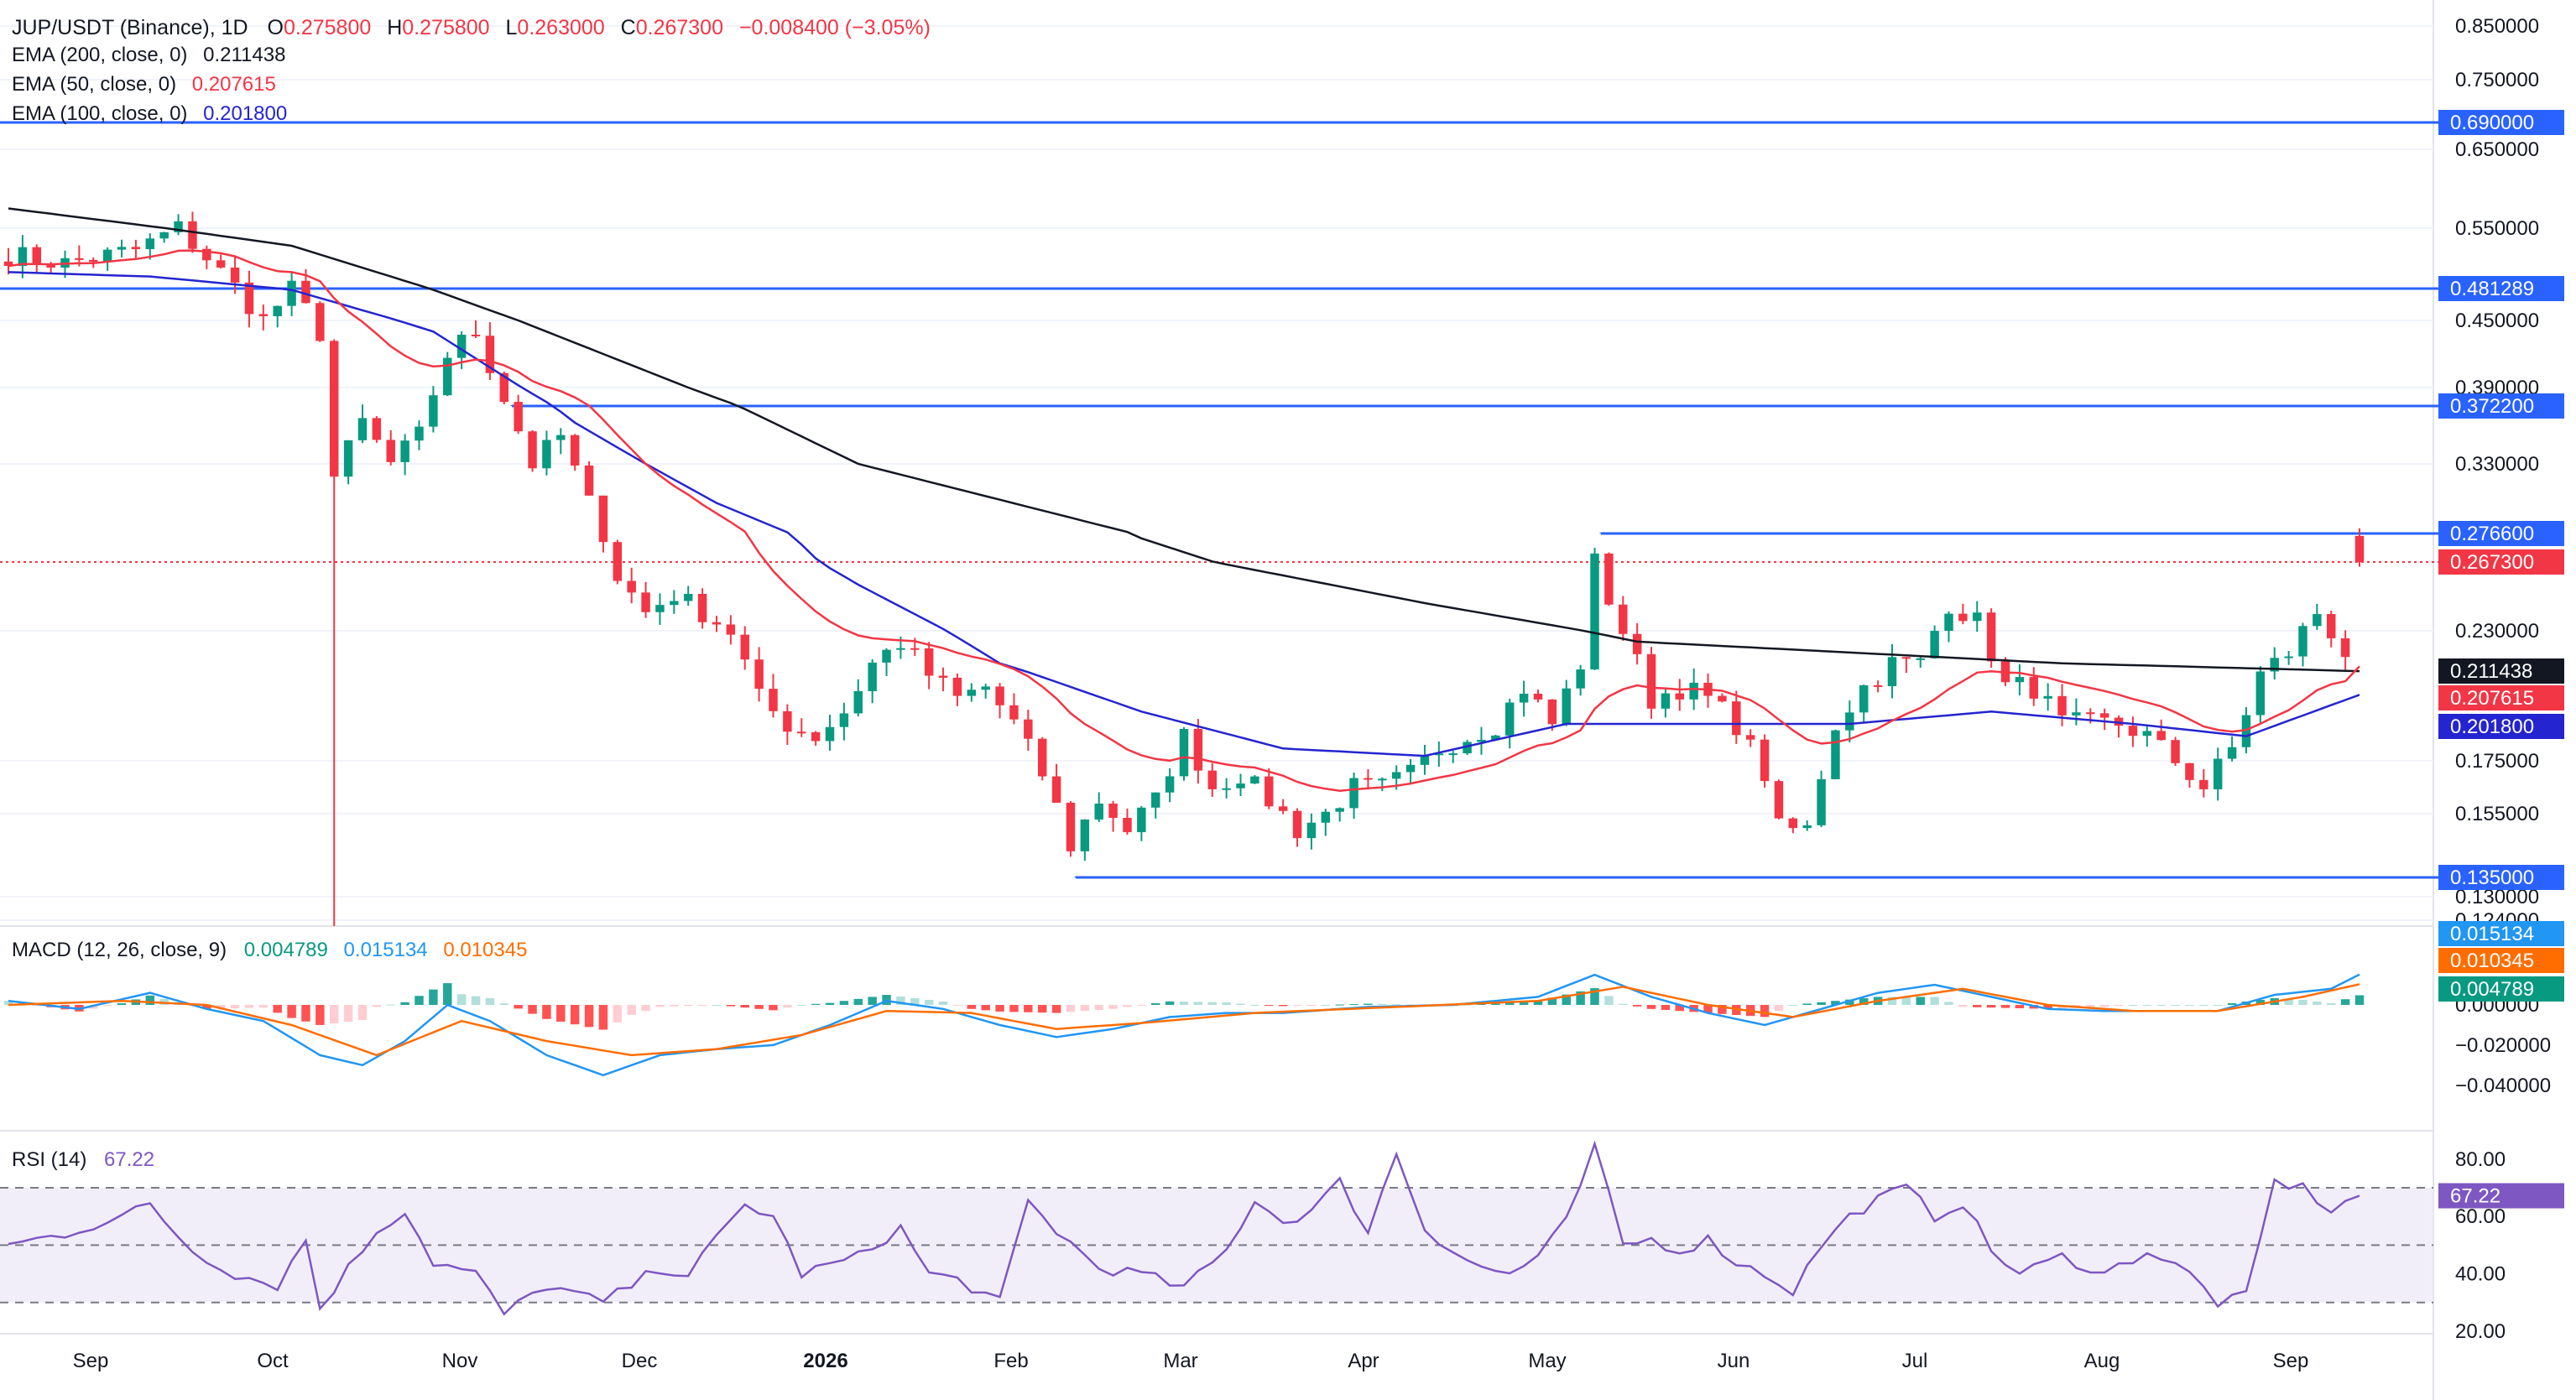 This screenshot has height=1400, width=2576. Describe the element at coordinates (2480, 1331) in the screenshot. I see `rsi-tick-label: 20.00` at that location.